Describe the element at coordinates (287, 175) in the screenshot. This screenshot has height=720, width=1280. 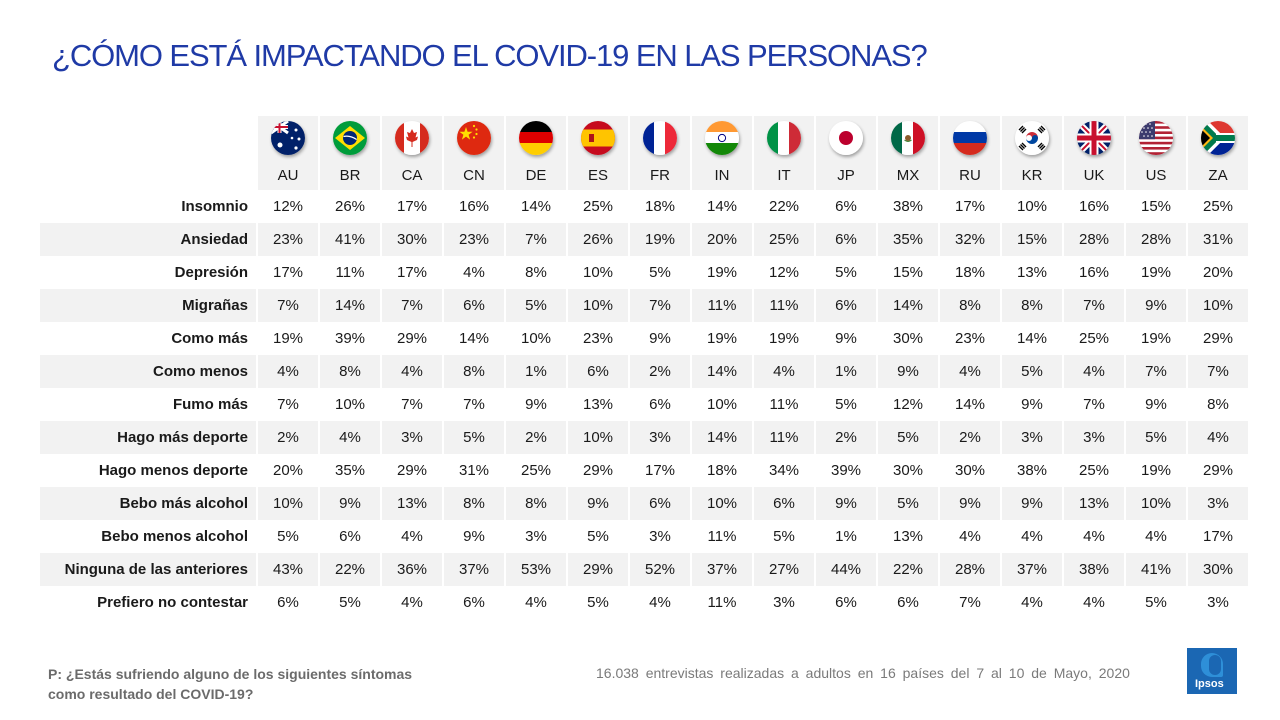
I see `country-code: AU` at that location.